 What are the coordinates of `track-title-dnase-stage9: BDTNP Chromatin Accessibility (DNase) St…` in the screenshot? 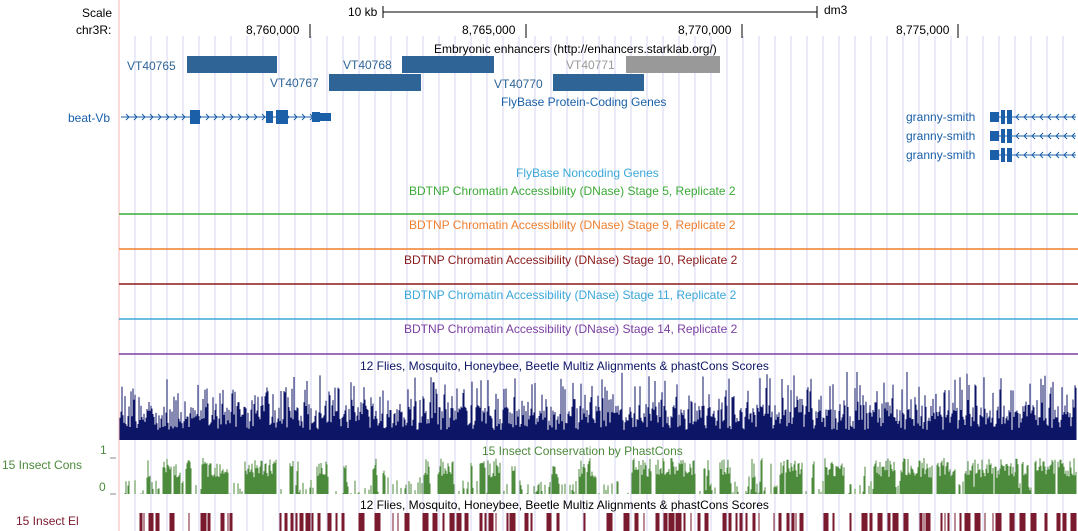 It's located at (572, 225).